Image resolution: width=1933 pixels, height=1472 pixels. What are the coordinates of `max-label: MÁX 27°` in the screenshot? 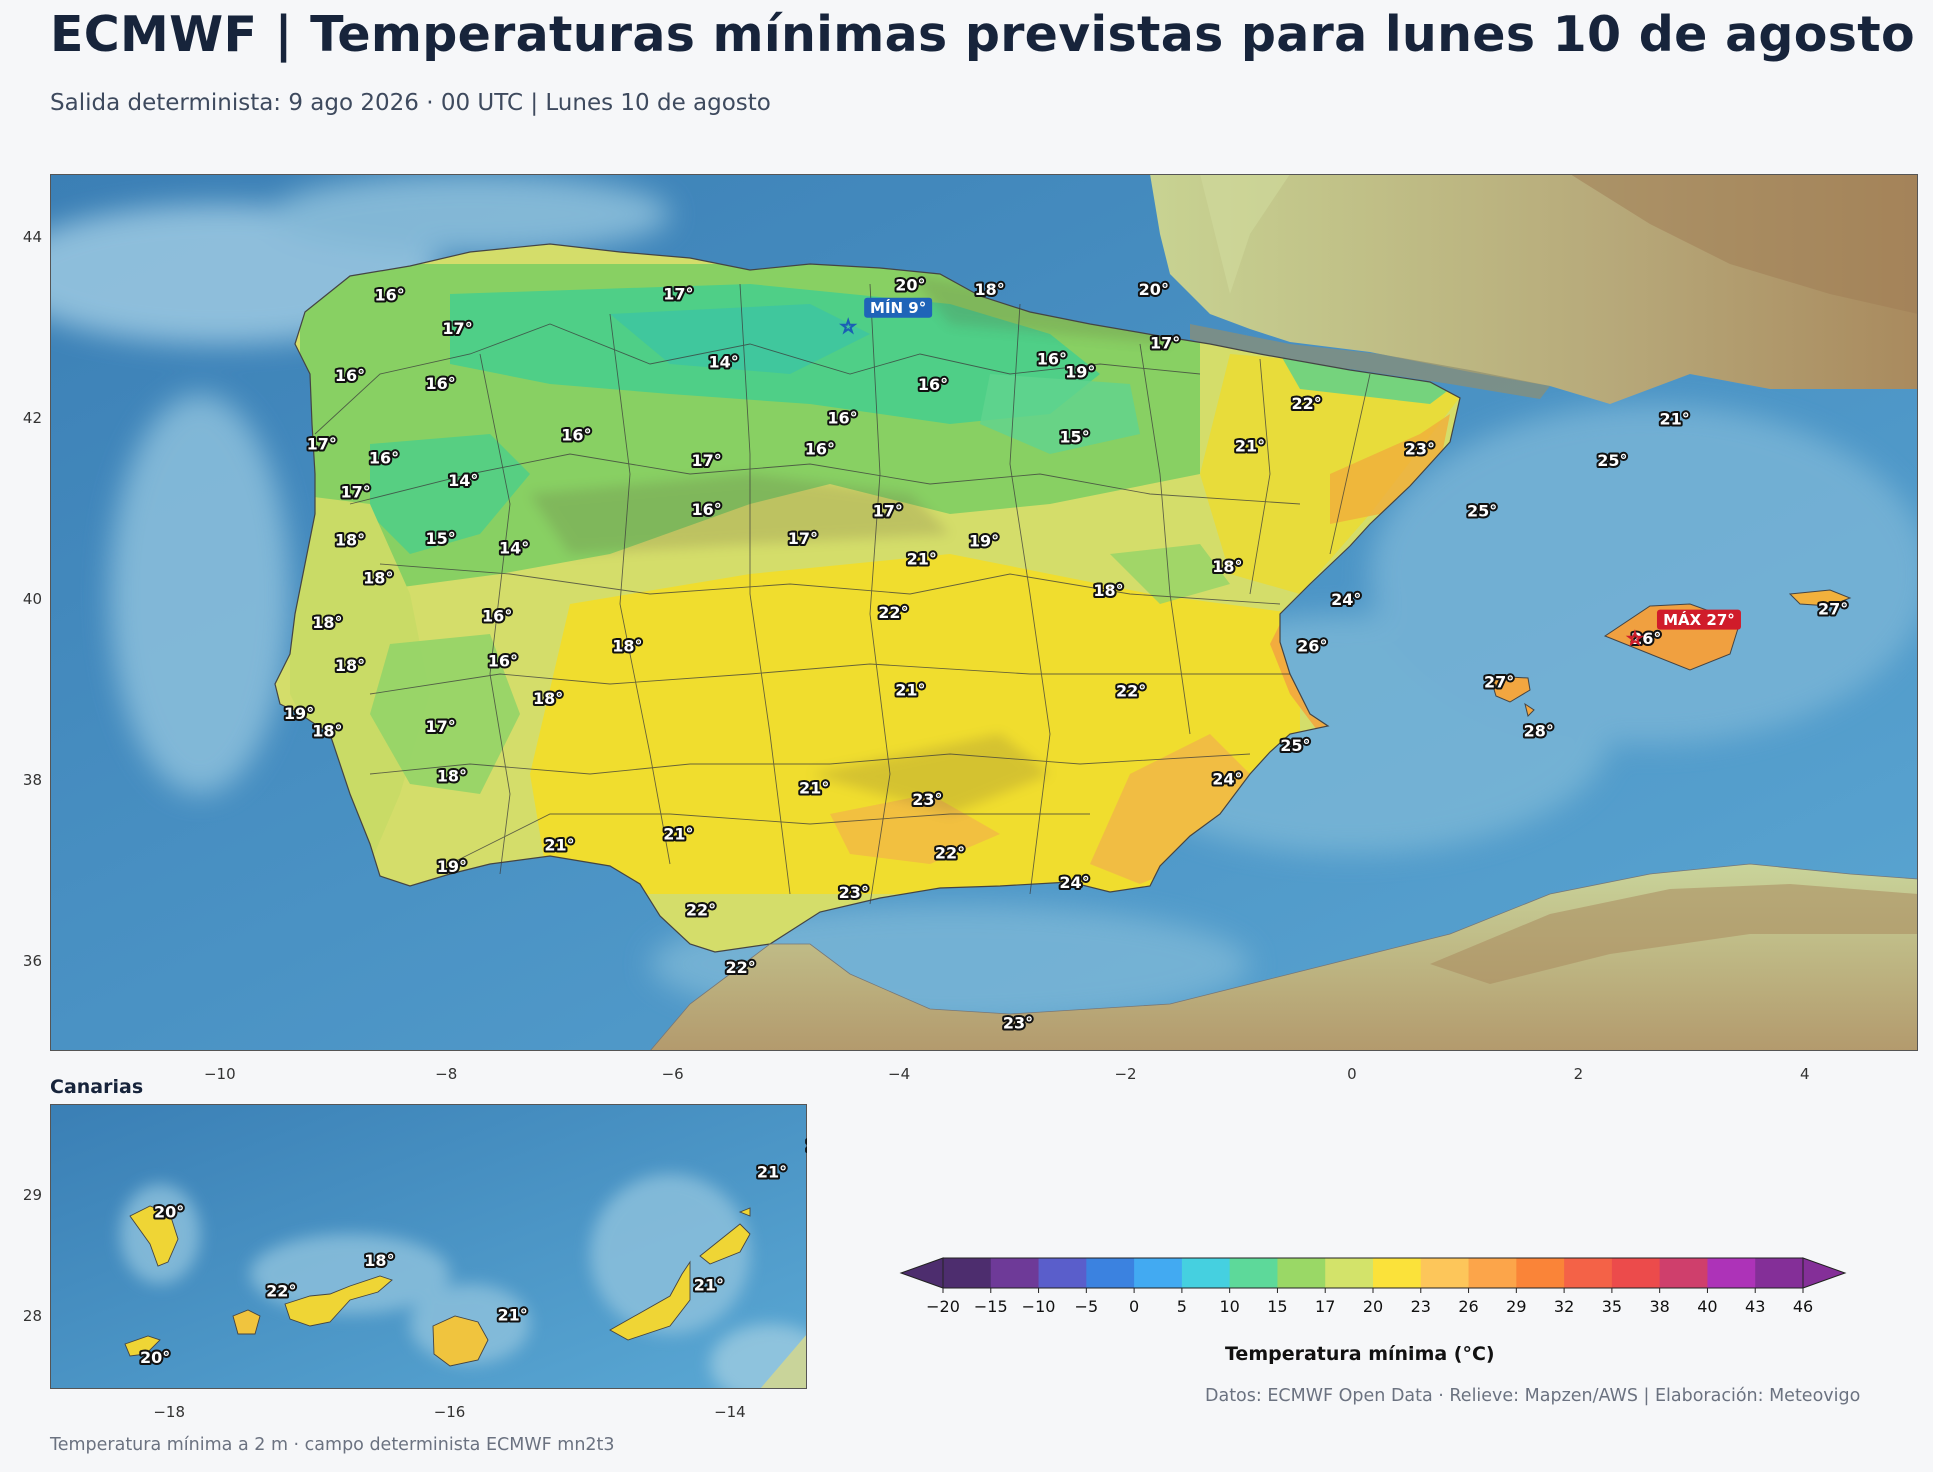 It's located at (1699, 619).